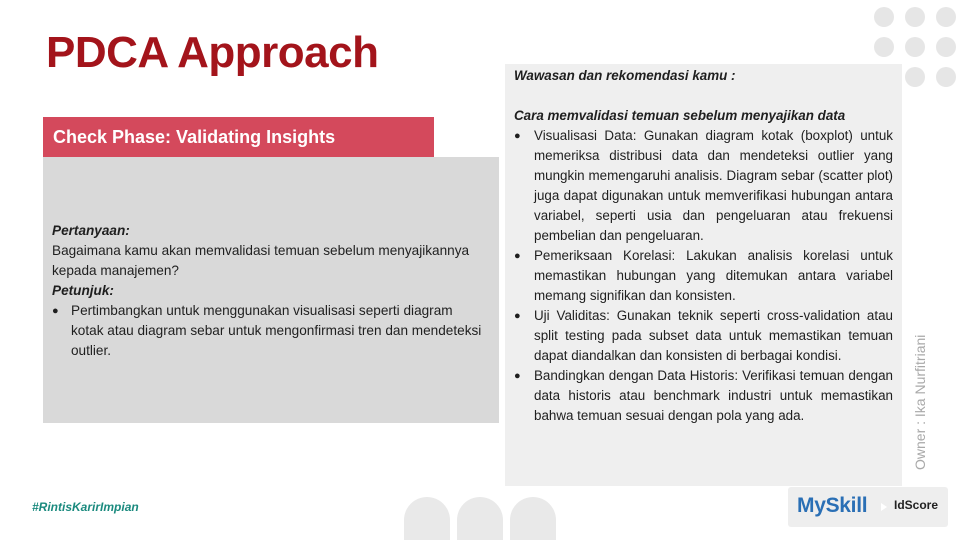 Image resolution: width=960 pixels, height=540 pixels. What do you see at coordinates (85, 507) in the screenshot?
I see `hashtag: #RintisKarirImpian` at bounding box center [85, 507].